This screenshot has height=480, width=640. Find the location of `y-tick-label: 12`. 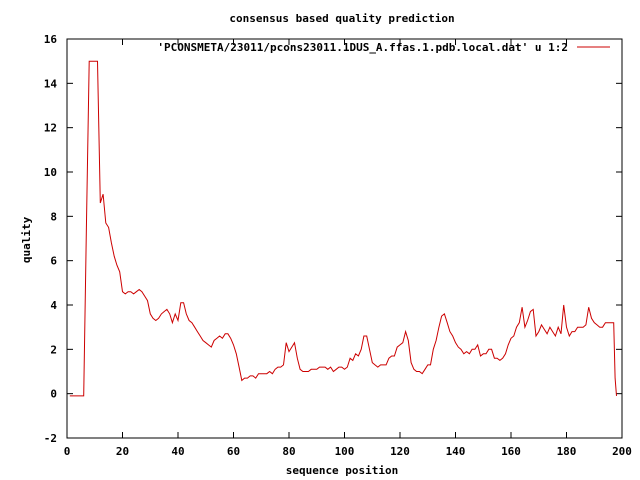

y-tick-label: 12 is located at coordinates (50, 128).